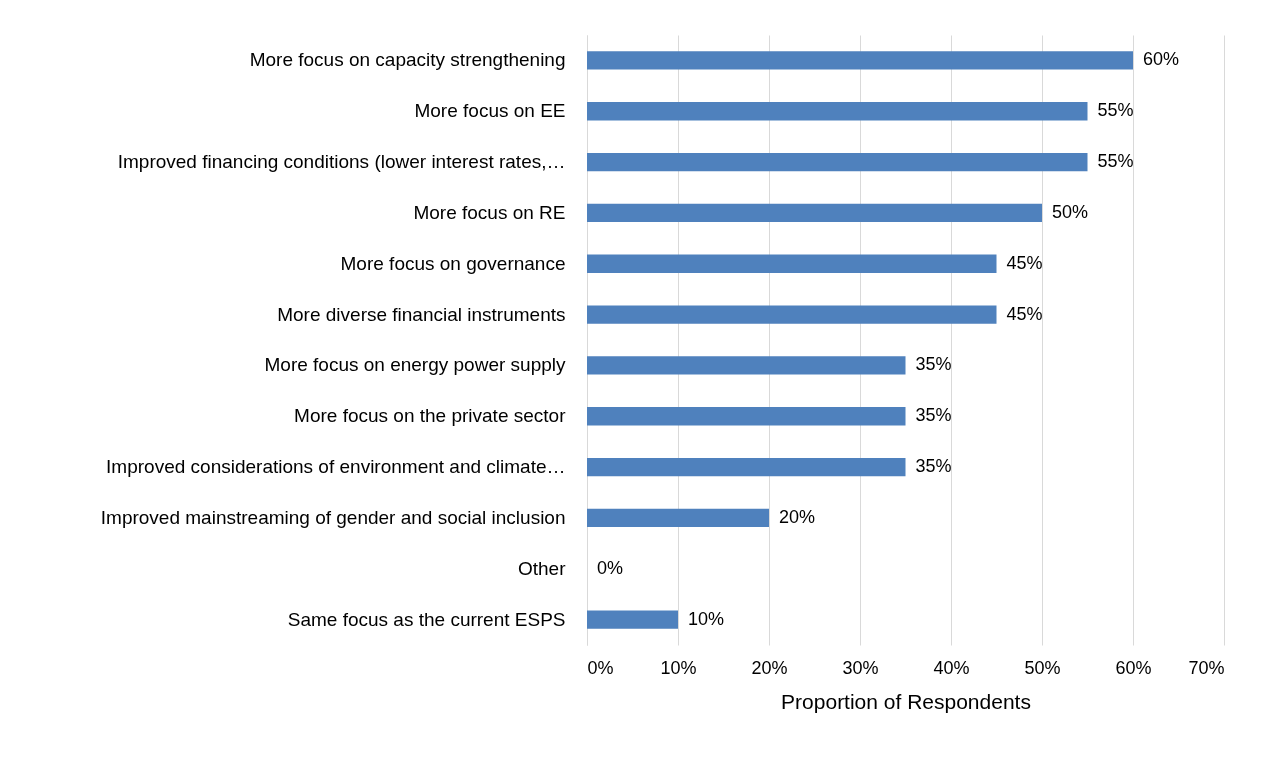 The height and width of the screenshot is (759, 1273). Describe the element at coordinates (542, 568) in the screenshot. I see `y-tick-label: Other` at that location.